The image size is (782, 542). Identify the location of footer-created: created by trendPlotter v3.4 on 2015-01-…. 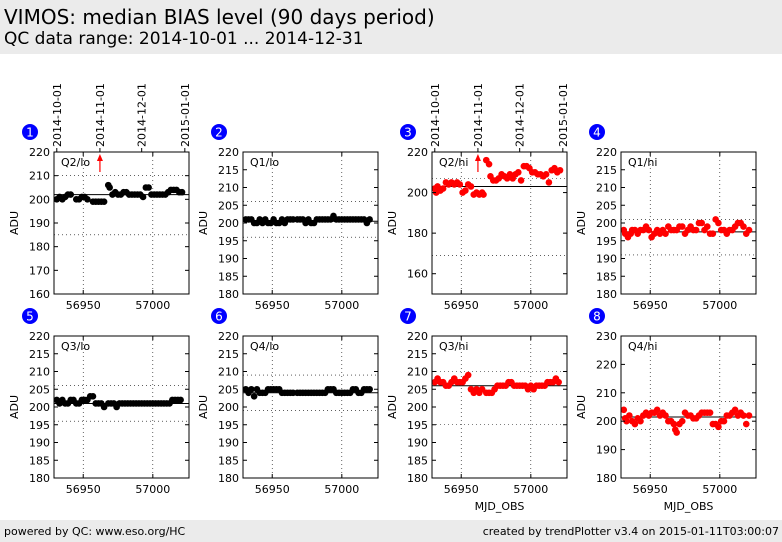
(630, 531).